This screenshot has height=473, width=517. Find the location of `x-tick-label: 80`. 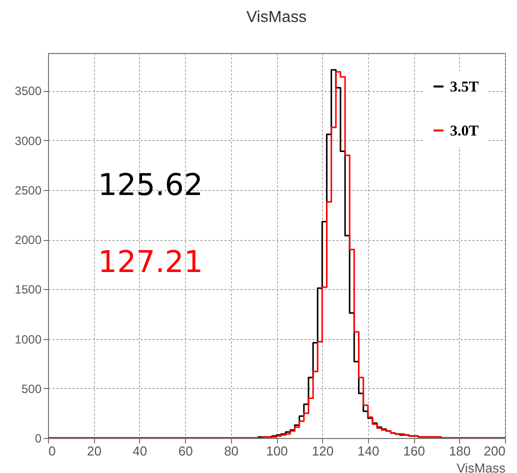

x-tick-label: 80 is located at coordinates (231, 451).